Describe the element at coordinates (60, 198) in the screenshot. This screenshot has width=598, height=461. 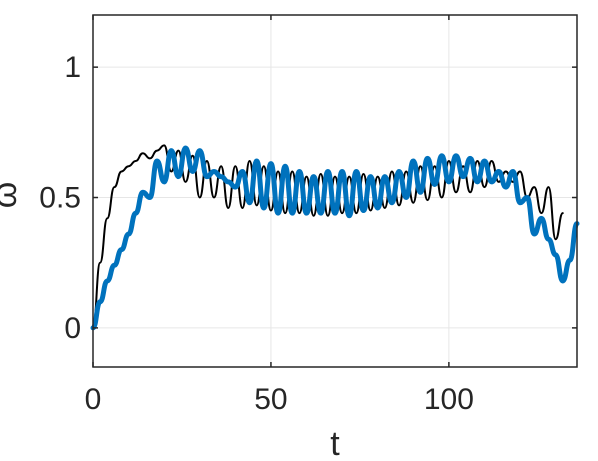
I see `y-tick-label: 0.5` at that location.